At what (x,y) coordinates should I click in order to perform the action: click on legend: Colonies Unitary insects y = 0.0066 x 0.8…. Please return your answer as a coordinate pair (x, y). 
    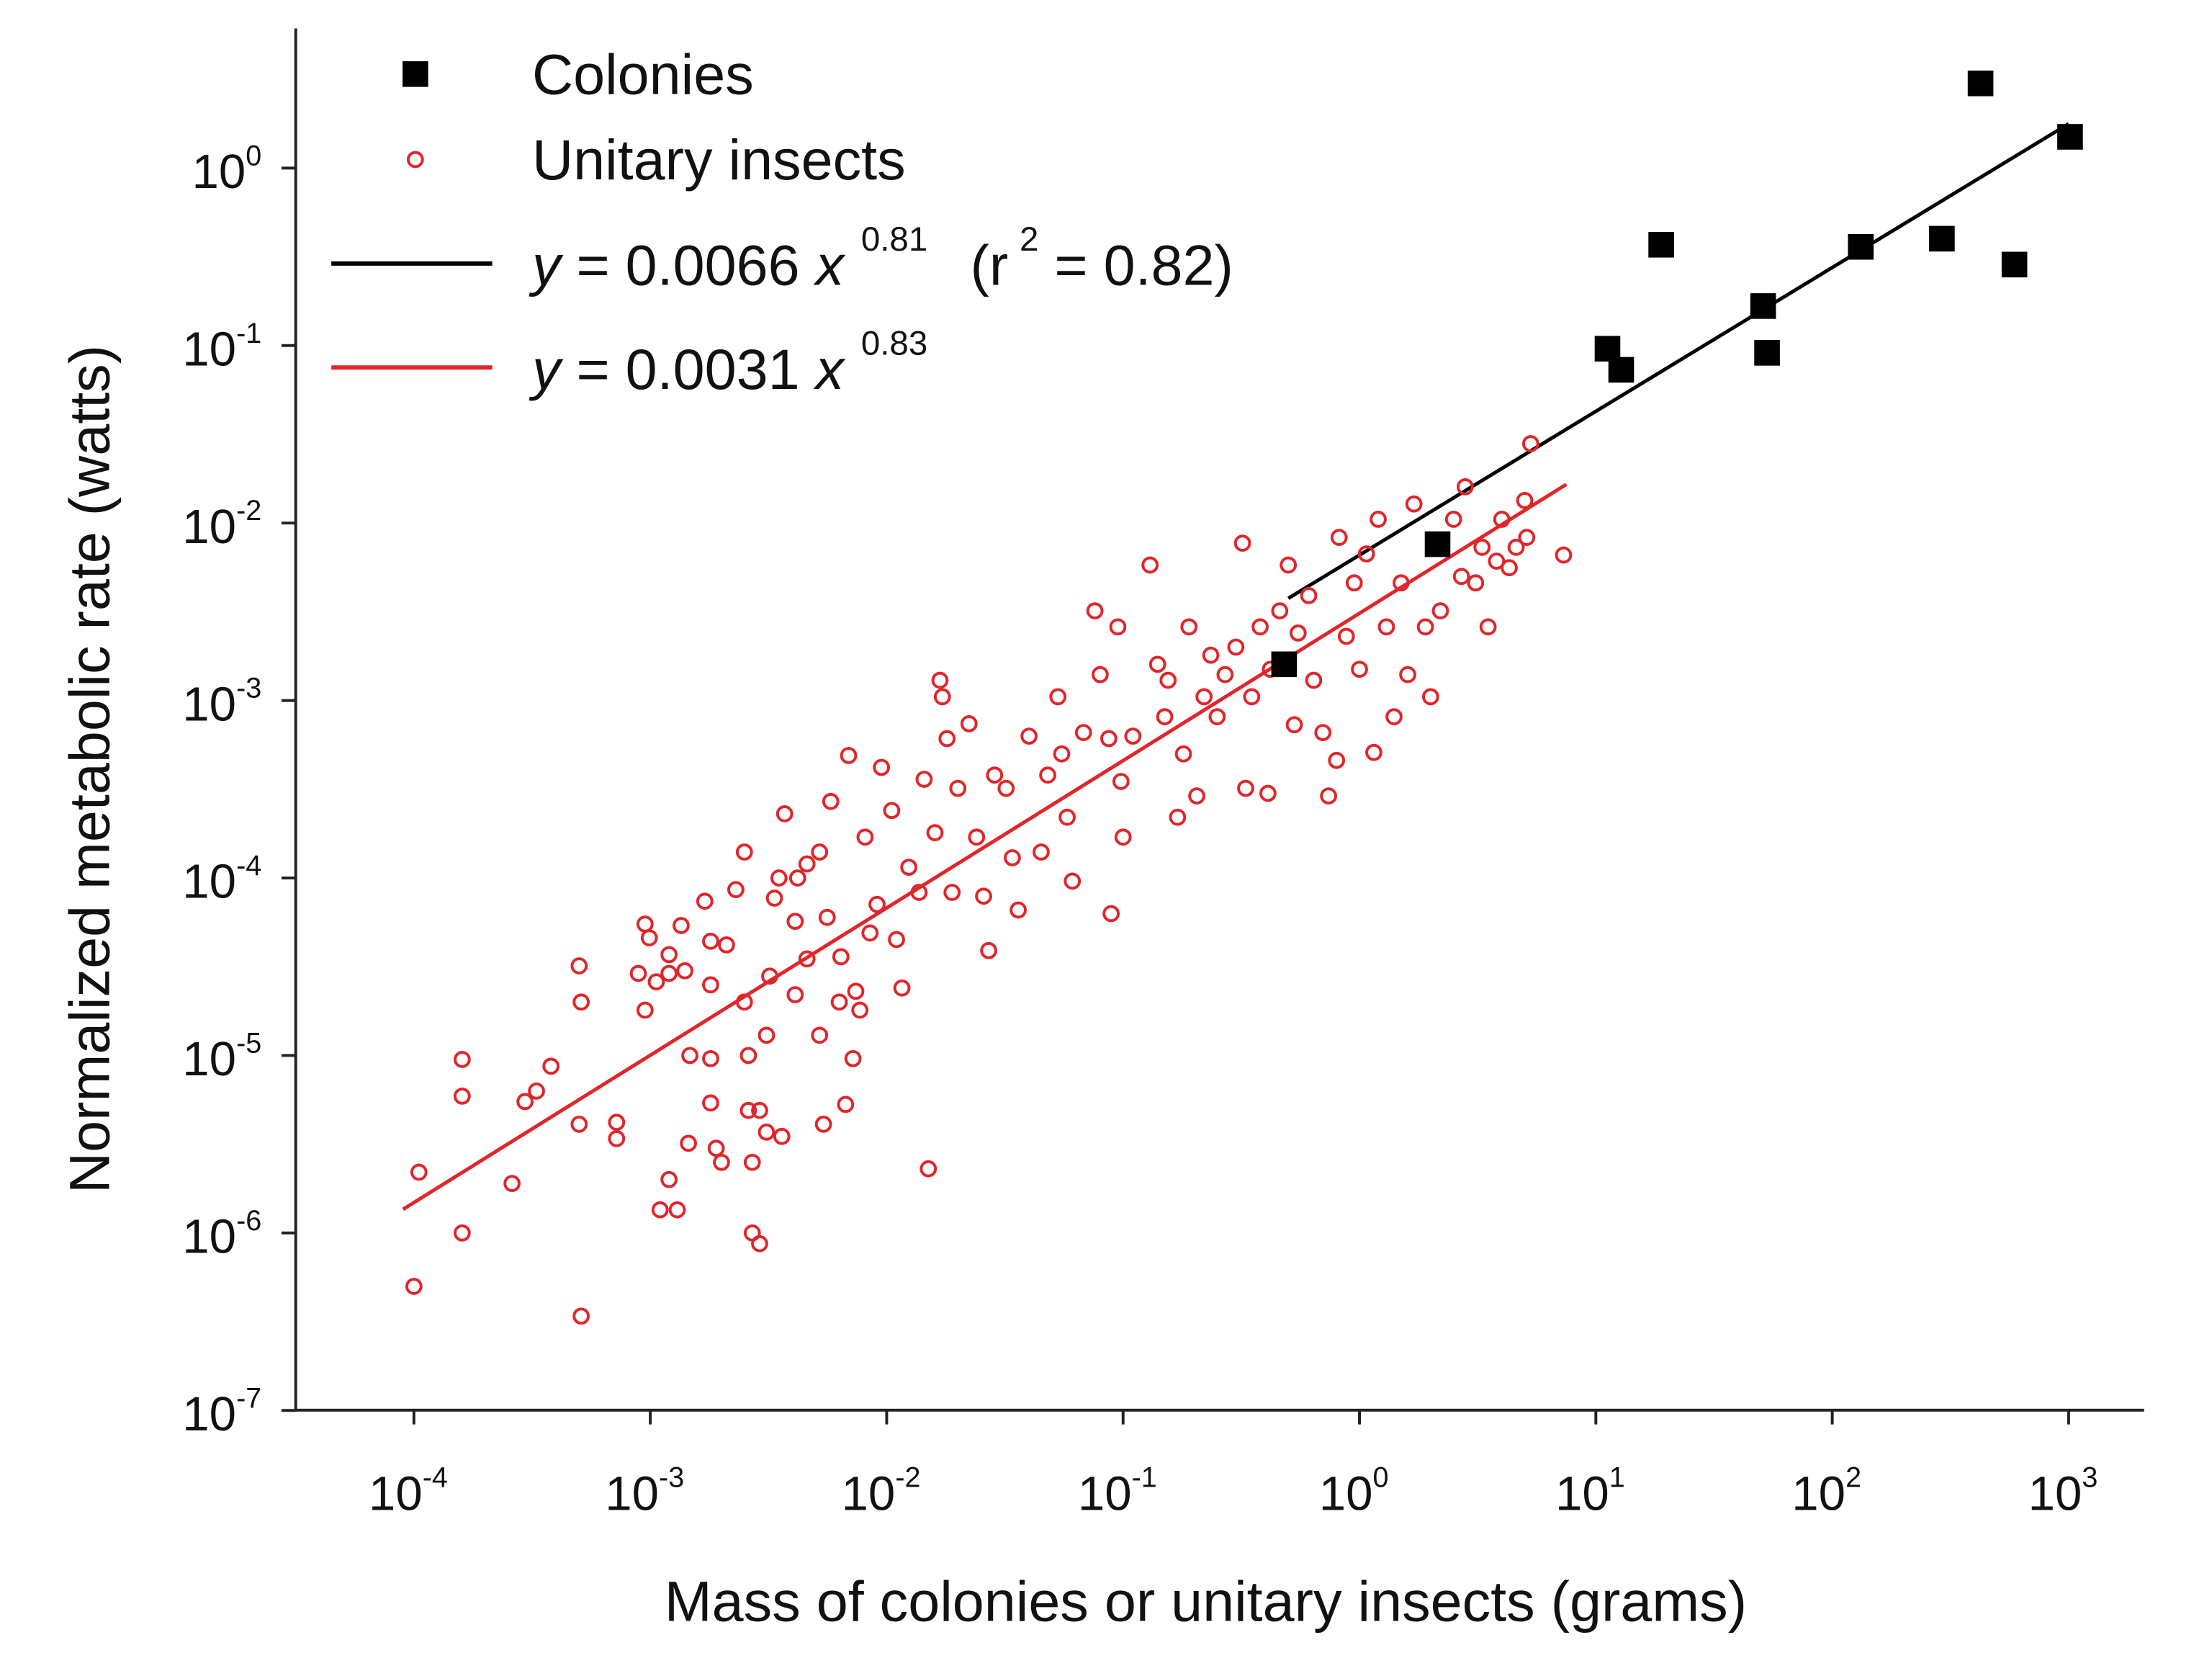
    Looking at the image, I should click on (782, 221).